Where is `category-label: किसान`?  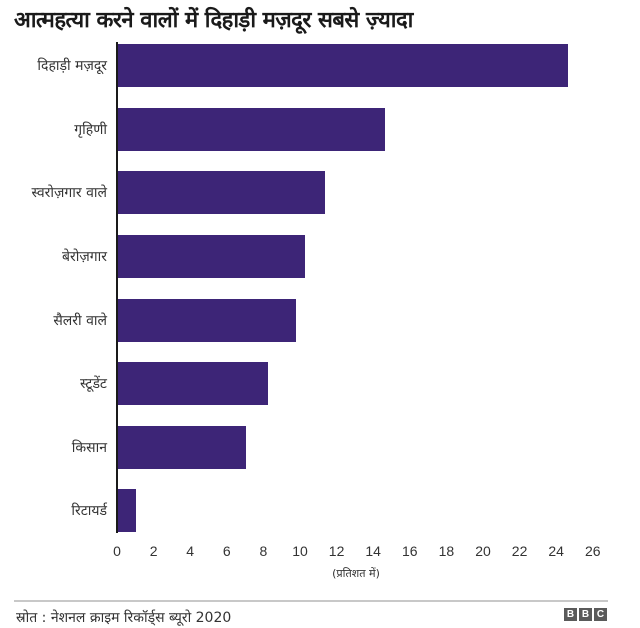 category-label: किसान is located at coordinates (89, 448).